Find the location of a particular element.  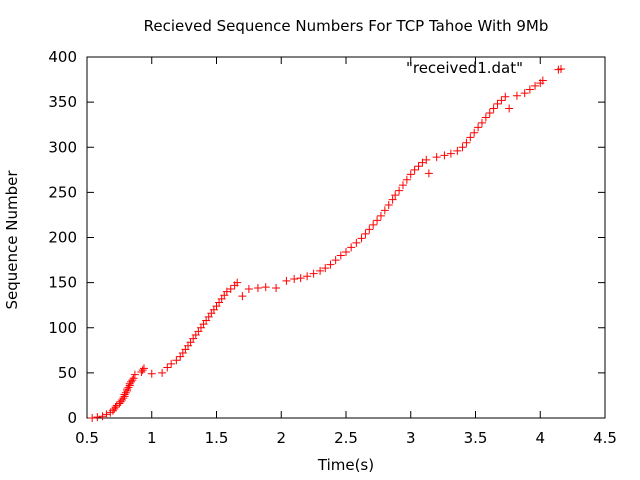

x-axis-label: Time(s) is located at coordinates (345, 465).